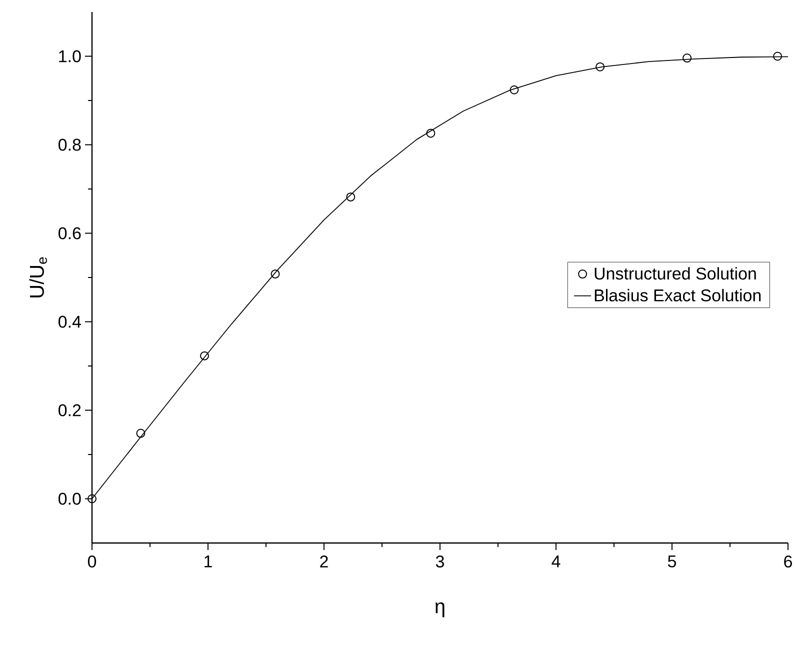 This screenshot has height=658, width=796. What do you see at coordinates (440, 562) in the screenshot?
I see `x-tick-label: 3` at bounding box center [440, 562].